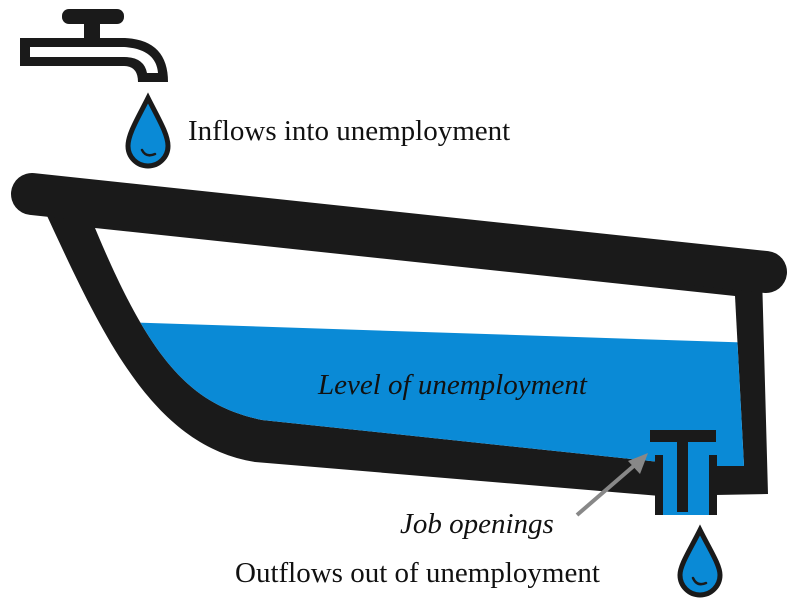 This screenshot has width=788, height=598. What do you see at coordinates (349, 131) in the screenshot?
I see `inflows-label: Inflows into unemployment` at bounding box center [349, 131].